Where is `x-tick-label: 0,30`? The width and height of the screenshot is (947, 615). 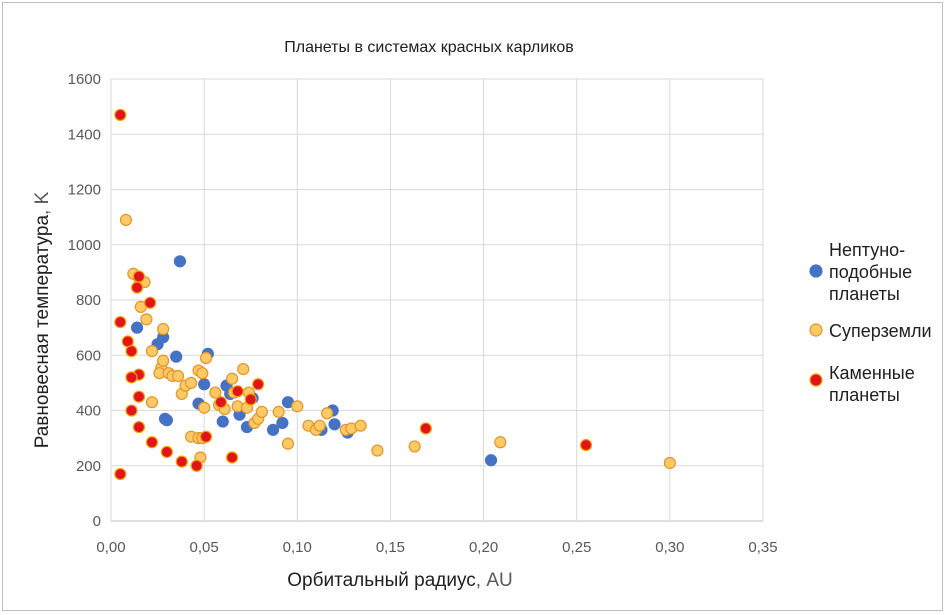 x-tick-label: 0,30 is located at coordinates (669, 547).